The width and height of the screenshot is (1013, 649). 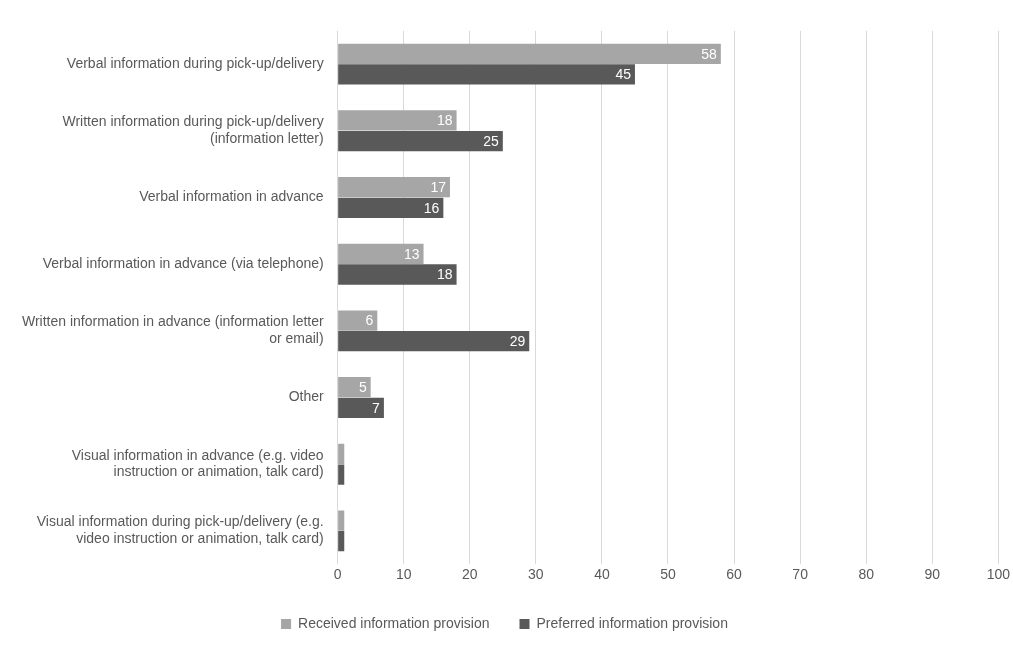 I want to click on data-label: 13, so click(x=411, y=253).